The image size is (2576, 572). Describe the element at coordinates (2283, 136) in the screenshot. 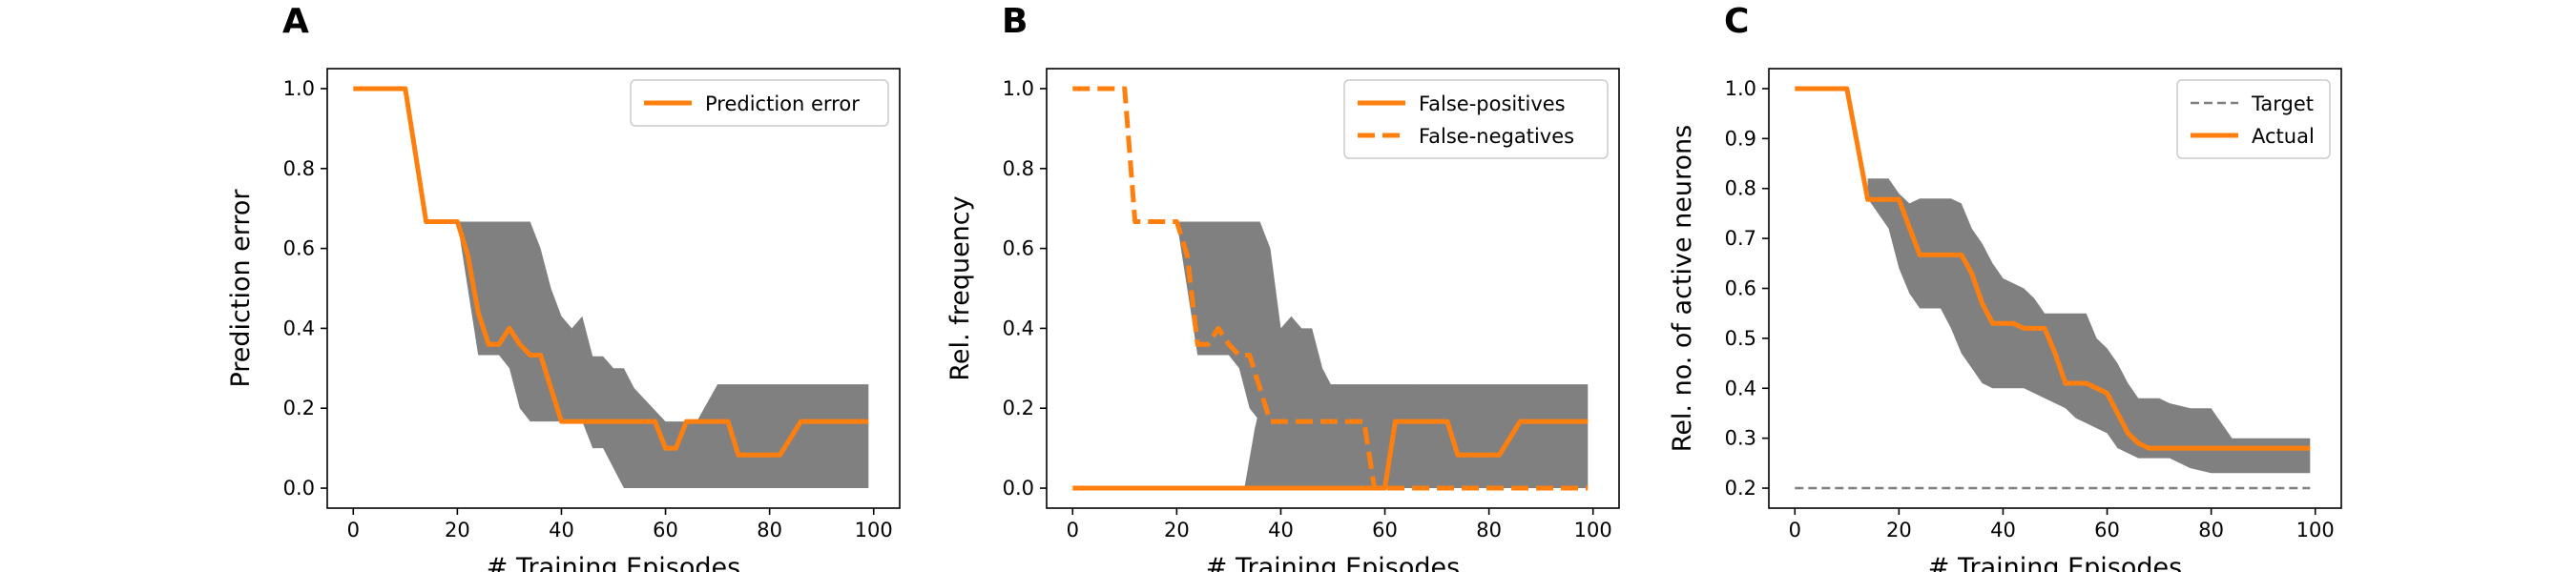

I see `legend-label: Actual` at that location.